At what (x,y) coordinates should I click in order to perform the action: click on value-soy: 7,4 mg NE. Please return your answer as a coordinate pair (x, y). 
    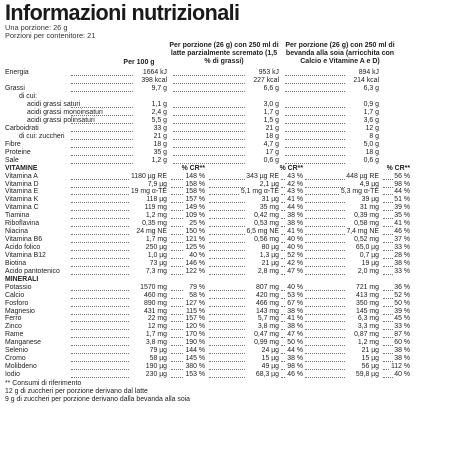
    Looking at the image, I should click on (362, 232).